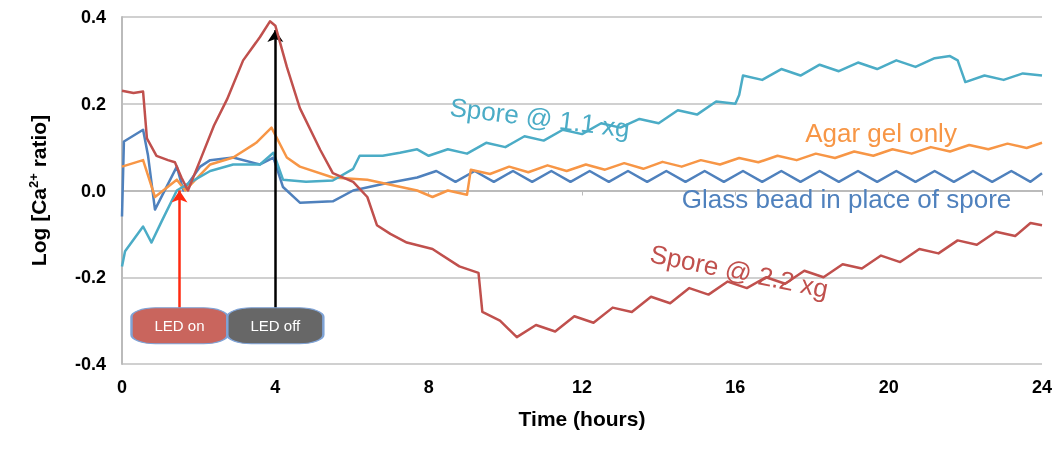 The width and height of the screenshot is (1064, 468). Describe the element at coordinates (179, 326) in the screenshot. I see `annotation: LED on` at that location.